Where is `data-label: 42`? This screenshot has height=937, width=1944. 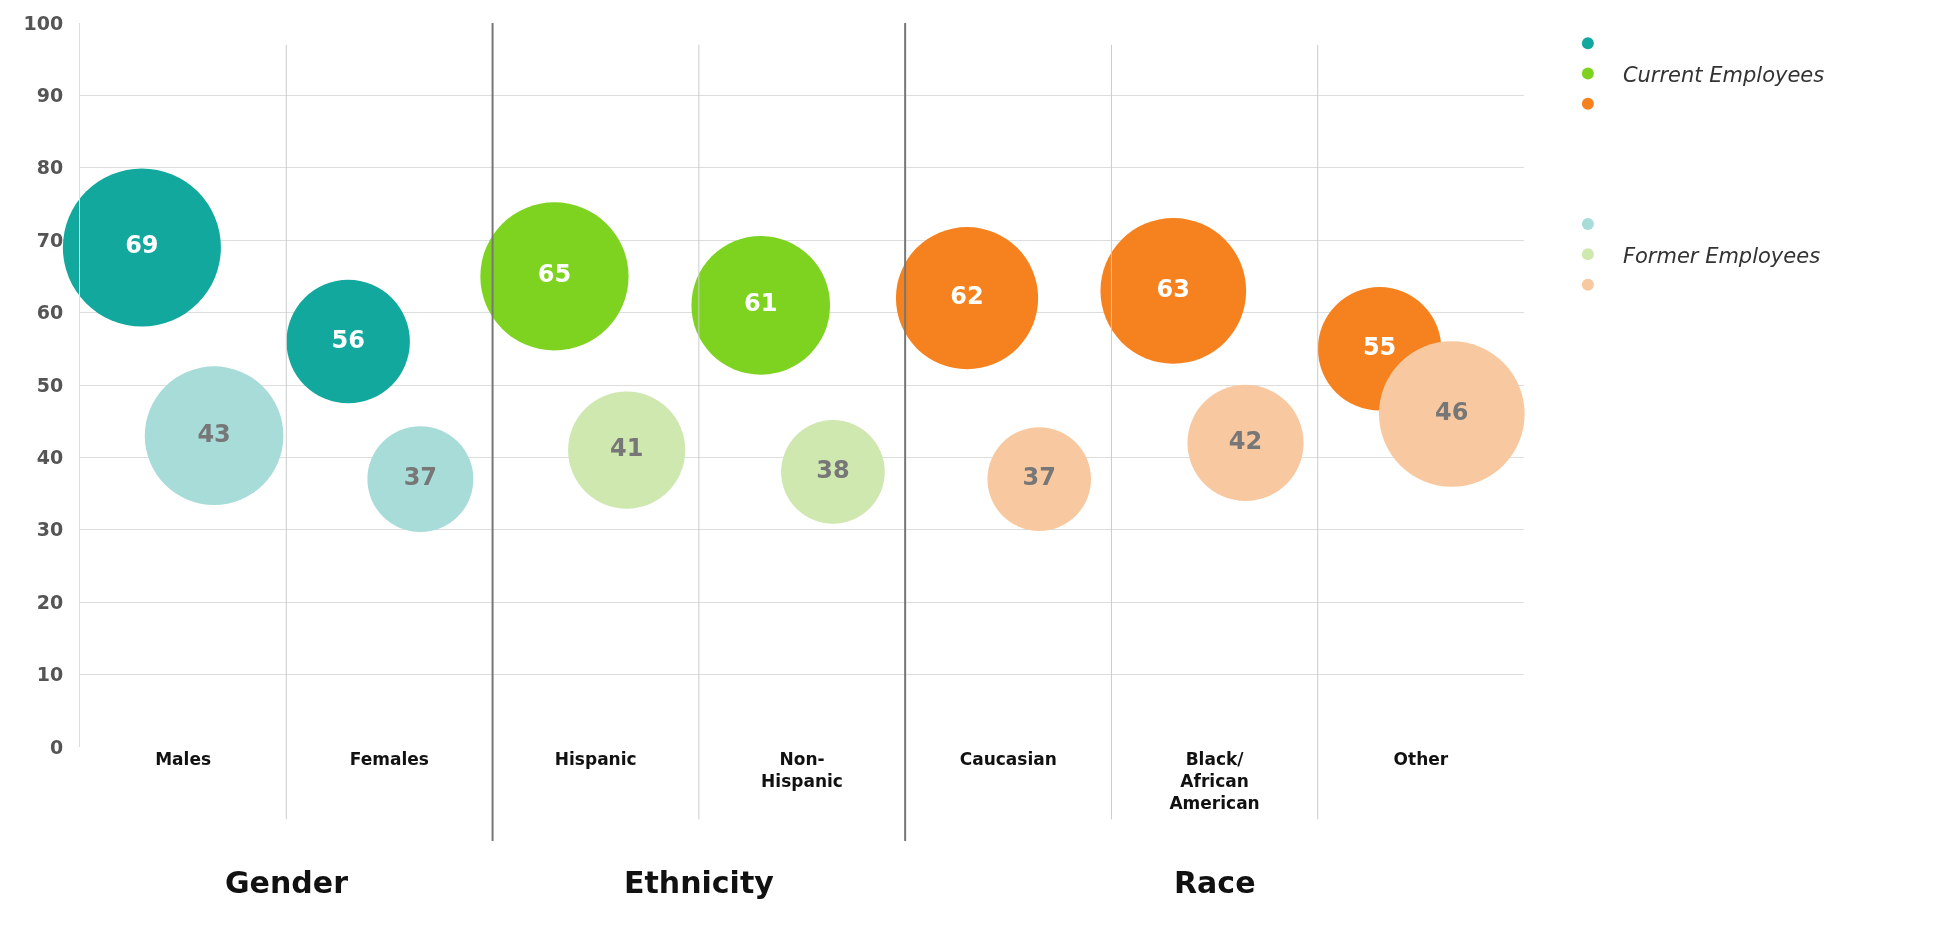 data-label: 42 is located at coordinates (1245, 440).